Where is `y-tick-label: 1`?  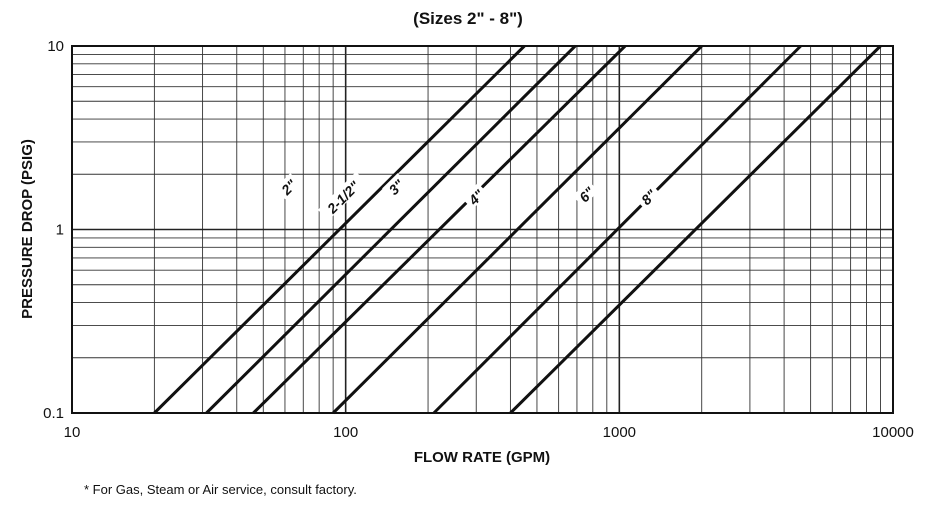
y-tick-label: 1 is located at coordinates (60, 230).